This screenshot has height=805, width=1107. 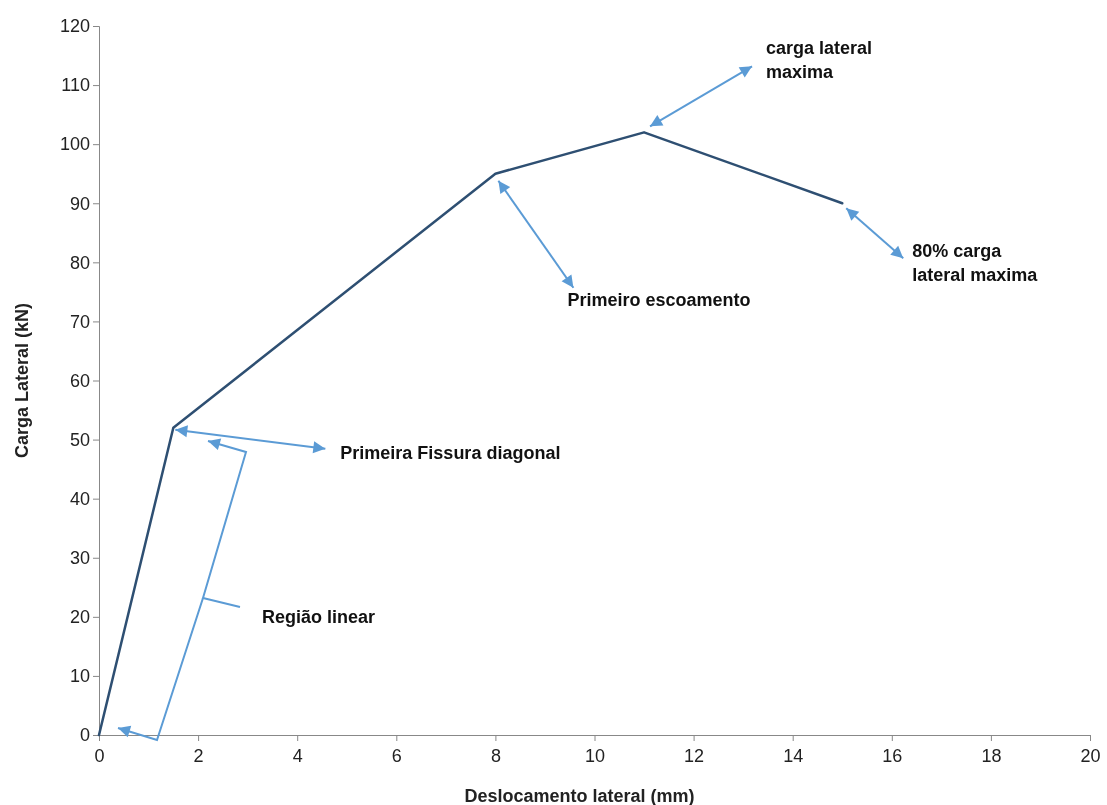 What do you see at coordinates (991, 756) in the screenshot?
I see `x-tick-label: 18` at bounding box center [991, 756].